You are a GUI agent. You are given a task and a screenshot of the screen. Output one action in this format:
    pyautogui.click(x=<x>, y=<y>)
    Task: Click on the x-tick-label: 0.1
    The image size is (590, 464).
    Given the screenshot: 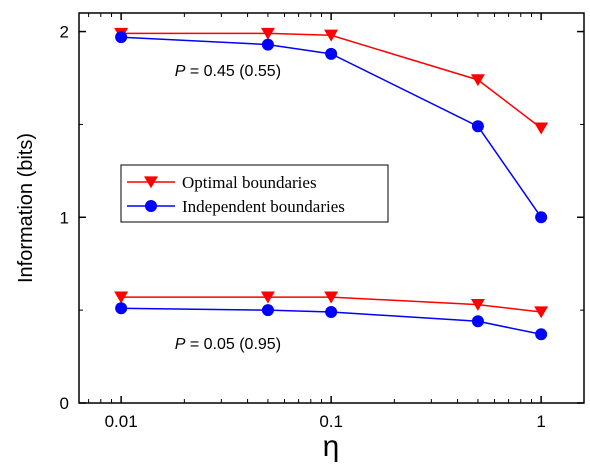 What is the action you would take?
    pyautogui.click(x=331, y=421)
    